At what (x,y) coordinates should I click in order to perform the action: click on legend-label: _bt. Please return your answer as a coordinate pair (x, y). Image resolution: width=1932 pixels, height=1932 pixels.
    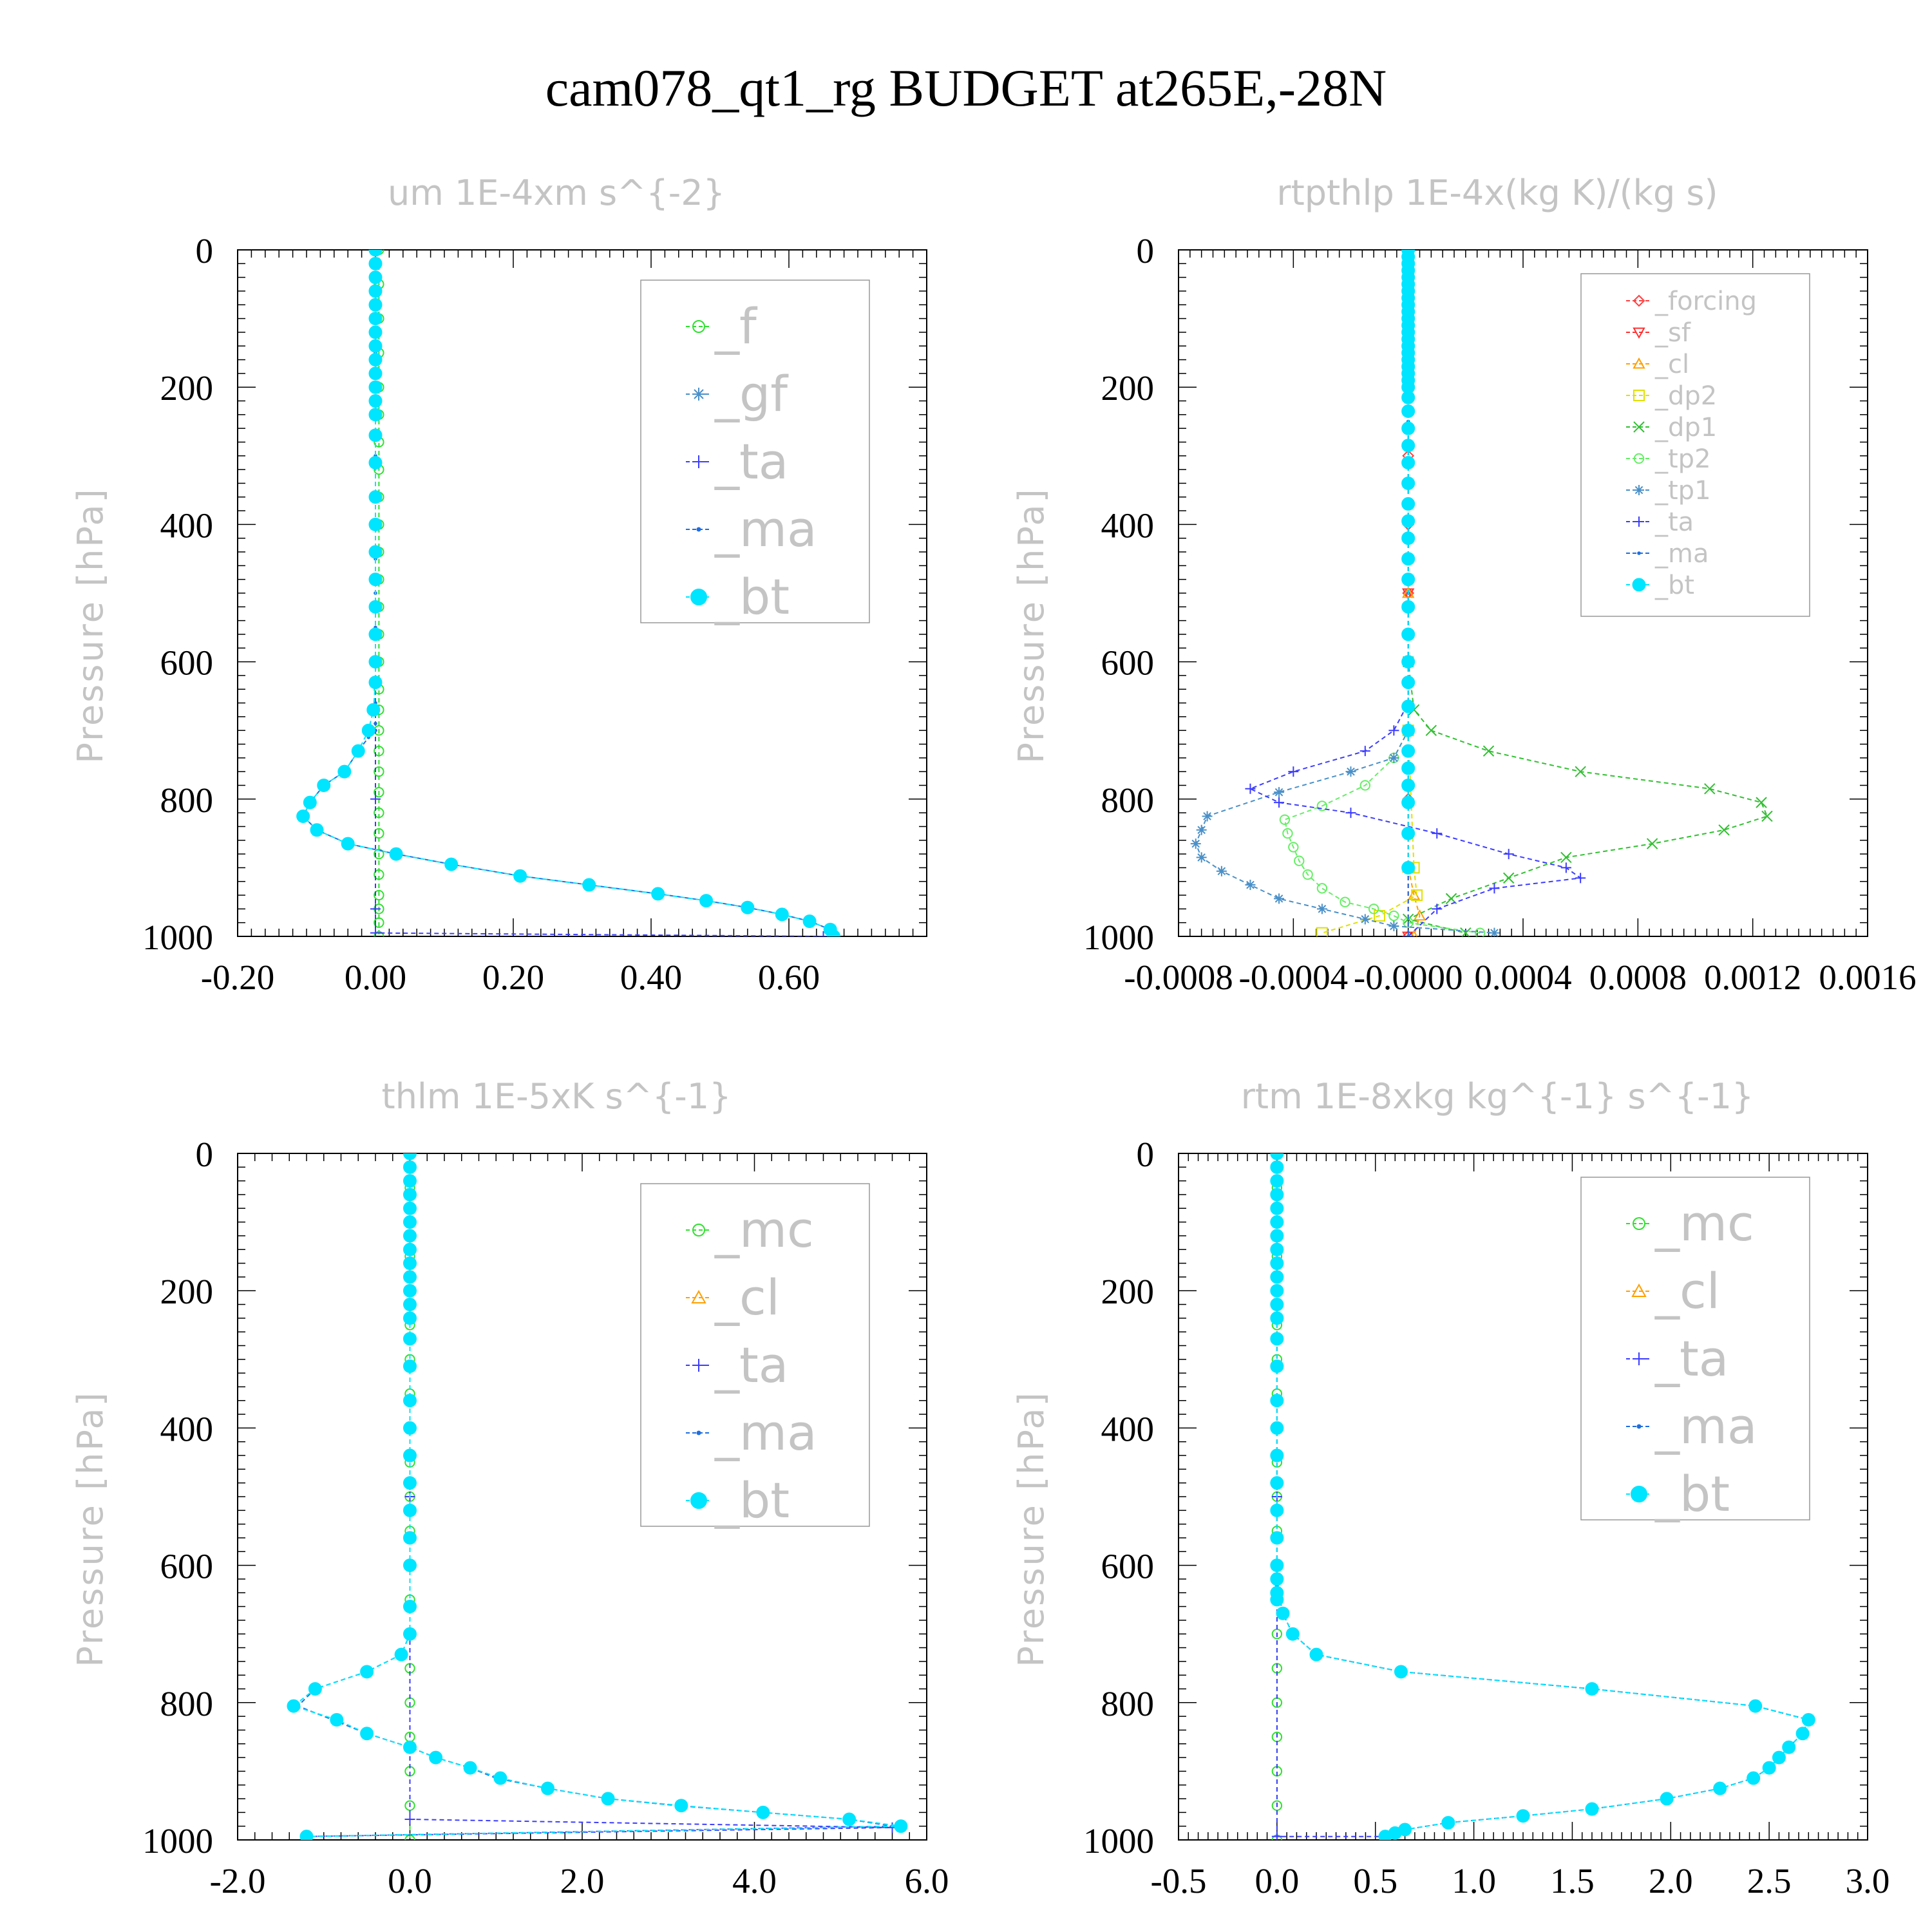
    Looking at the image, I should click on (752, 596).